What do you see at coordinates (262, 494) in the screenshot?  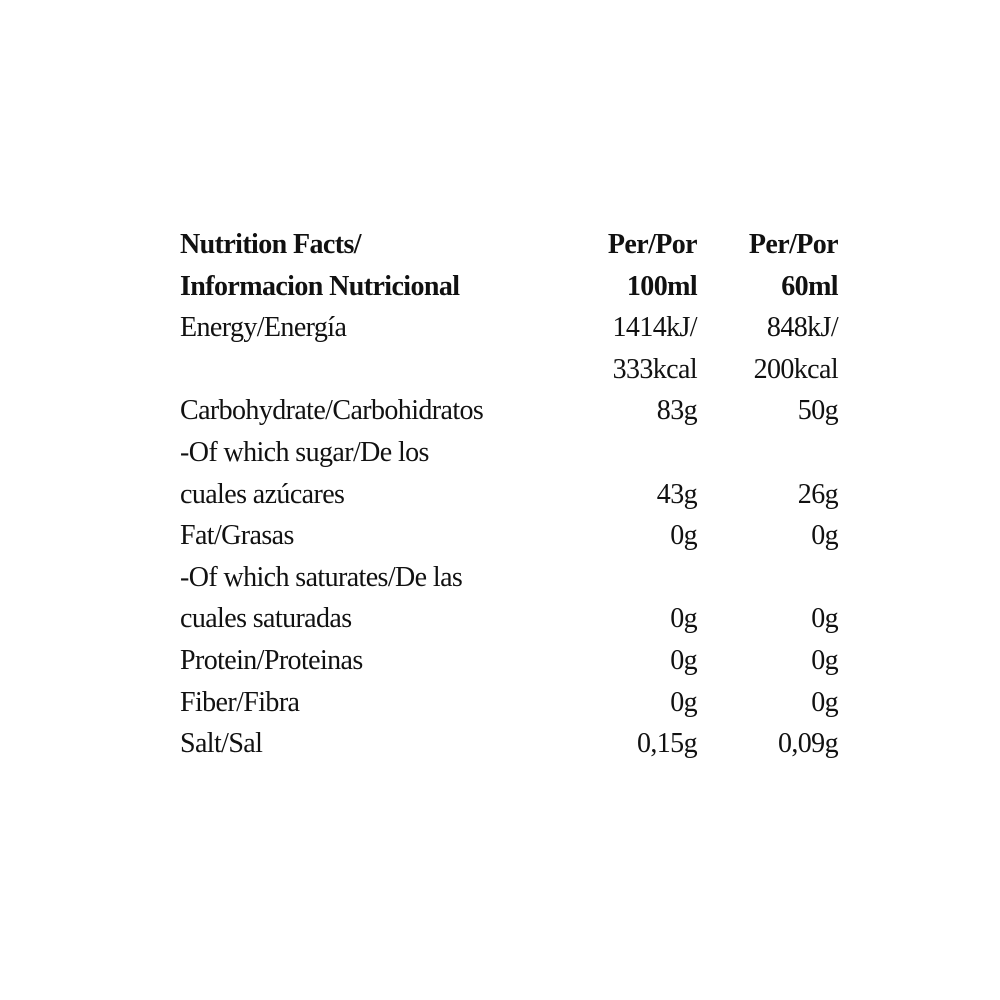 I see `nutrient-label: cuales azúcares` at bounding box center [262, 494].